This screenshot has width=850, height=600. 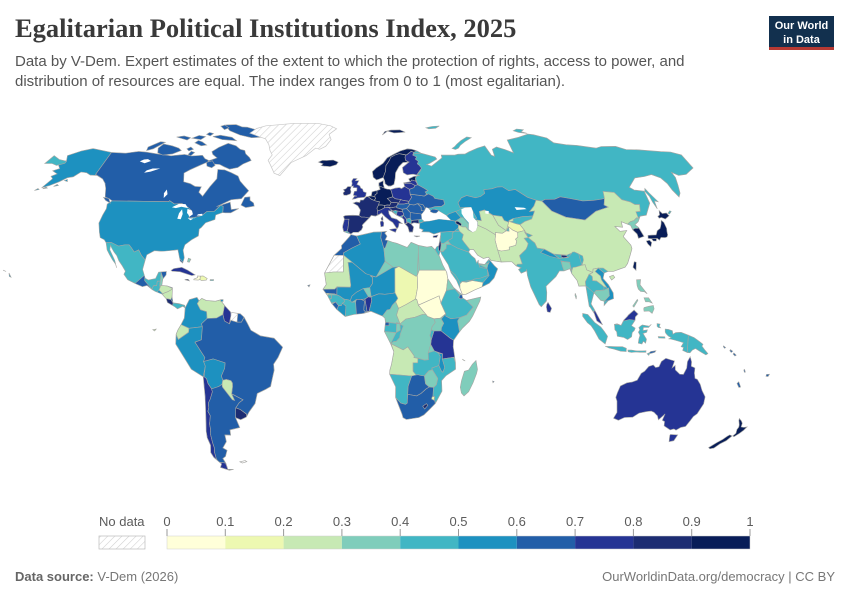 I want to click on svg-text: 0.5, so click(x=458, y=521).